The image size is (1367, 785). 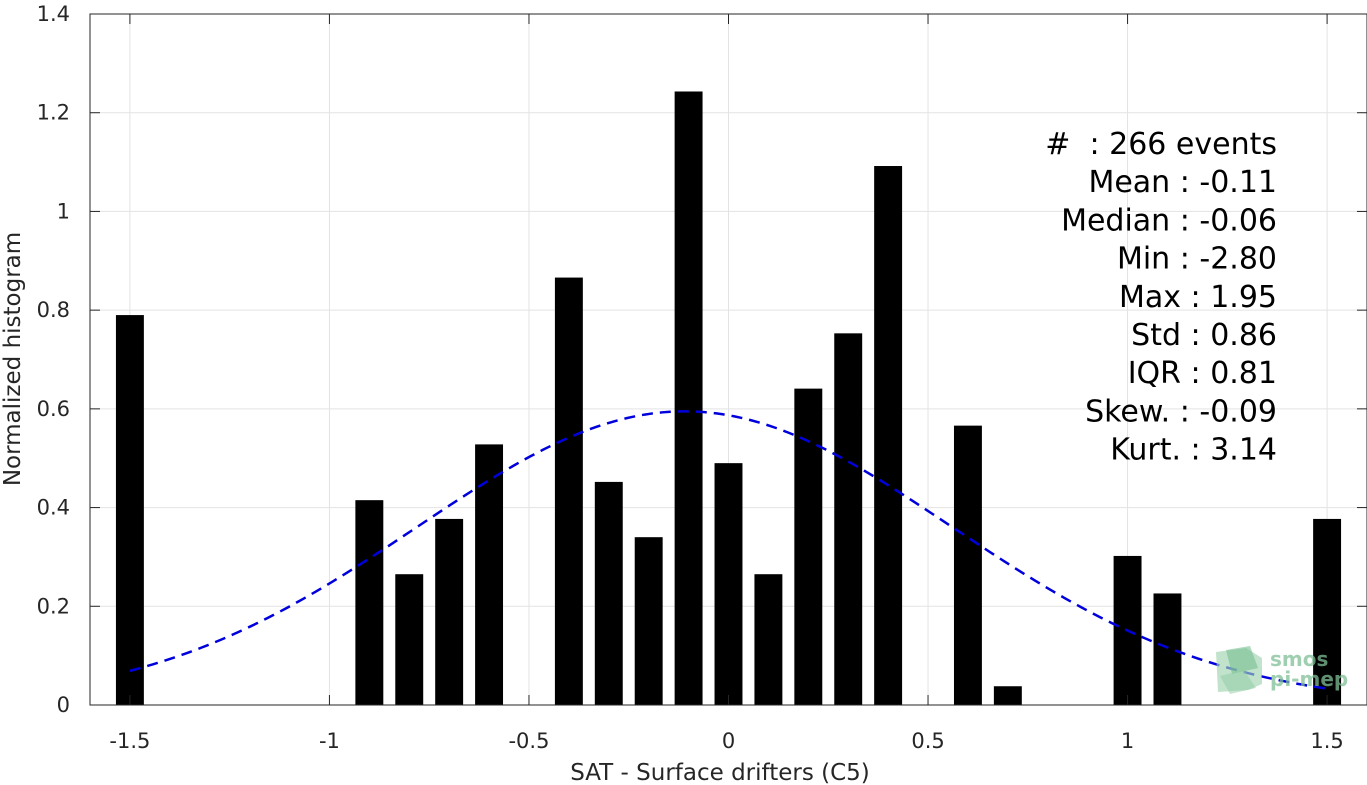 I want to click on x-tick-label-6: 1.5, so click(x=1326, y=741).